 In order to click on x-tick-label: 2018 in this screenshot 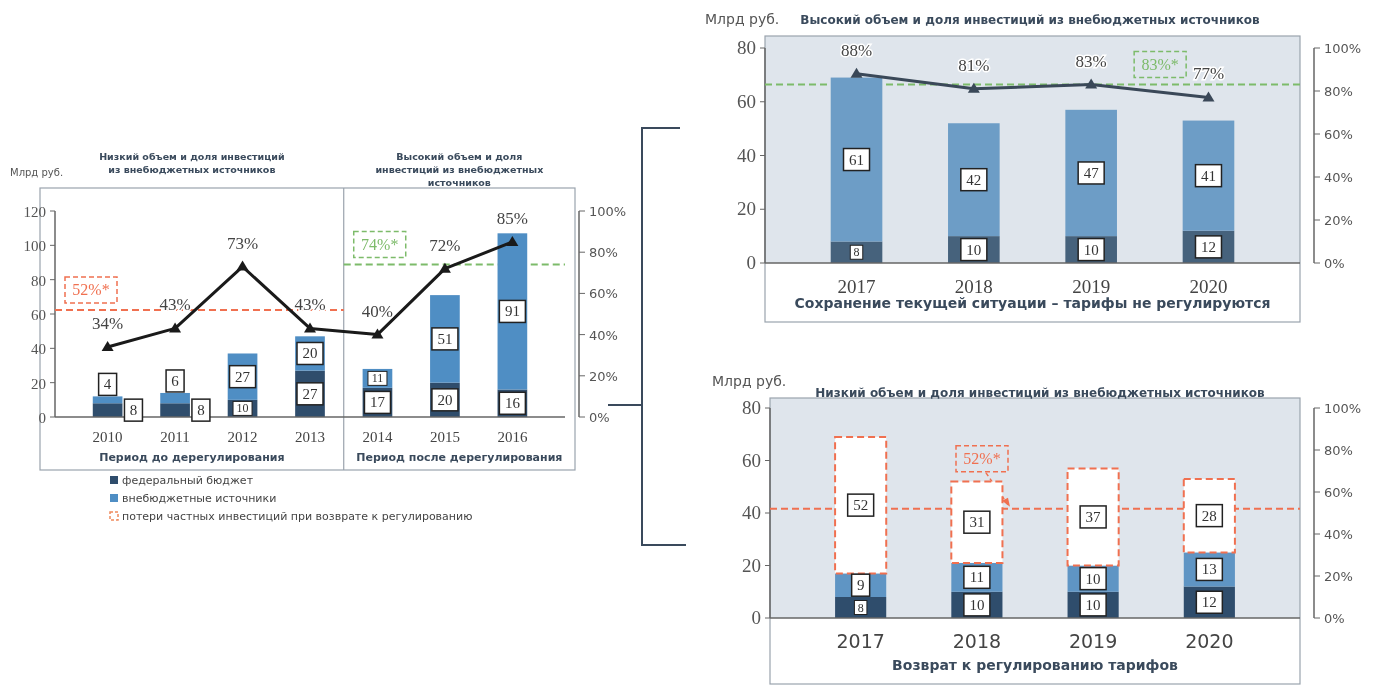, I will do `click(977, 641)`.